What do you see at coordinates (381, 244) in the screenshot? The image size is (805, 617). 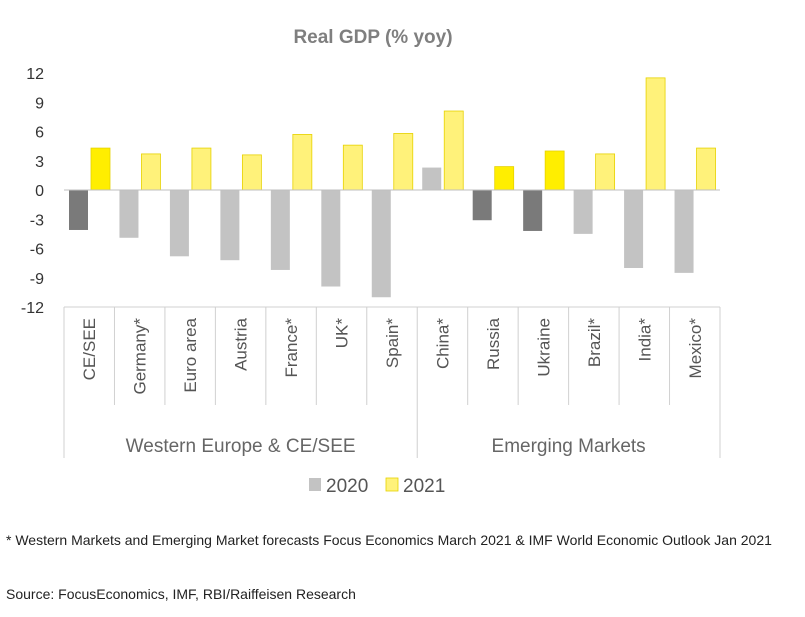 I see `bar-2020-spain` at bounding box center [381, 244].